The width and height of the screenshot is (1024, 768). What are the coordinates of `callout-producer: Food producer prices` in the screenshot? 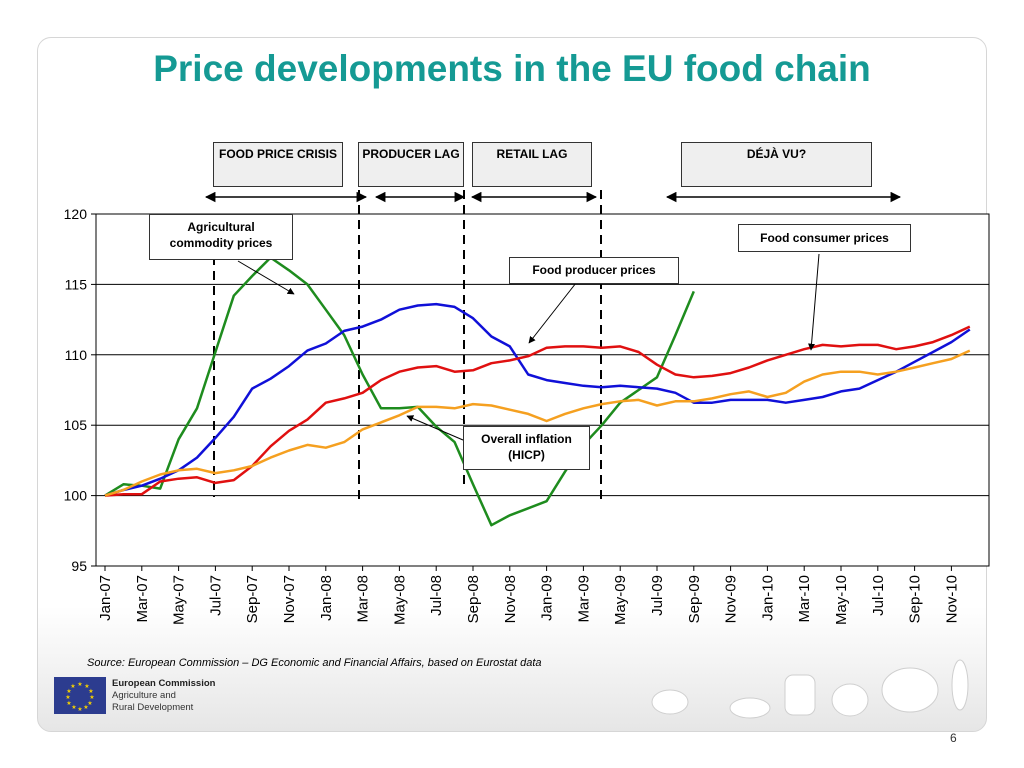 It's located at (594, 270).